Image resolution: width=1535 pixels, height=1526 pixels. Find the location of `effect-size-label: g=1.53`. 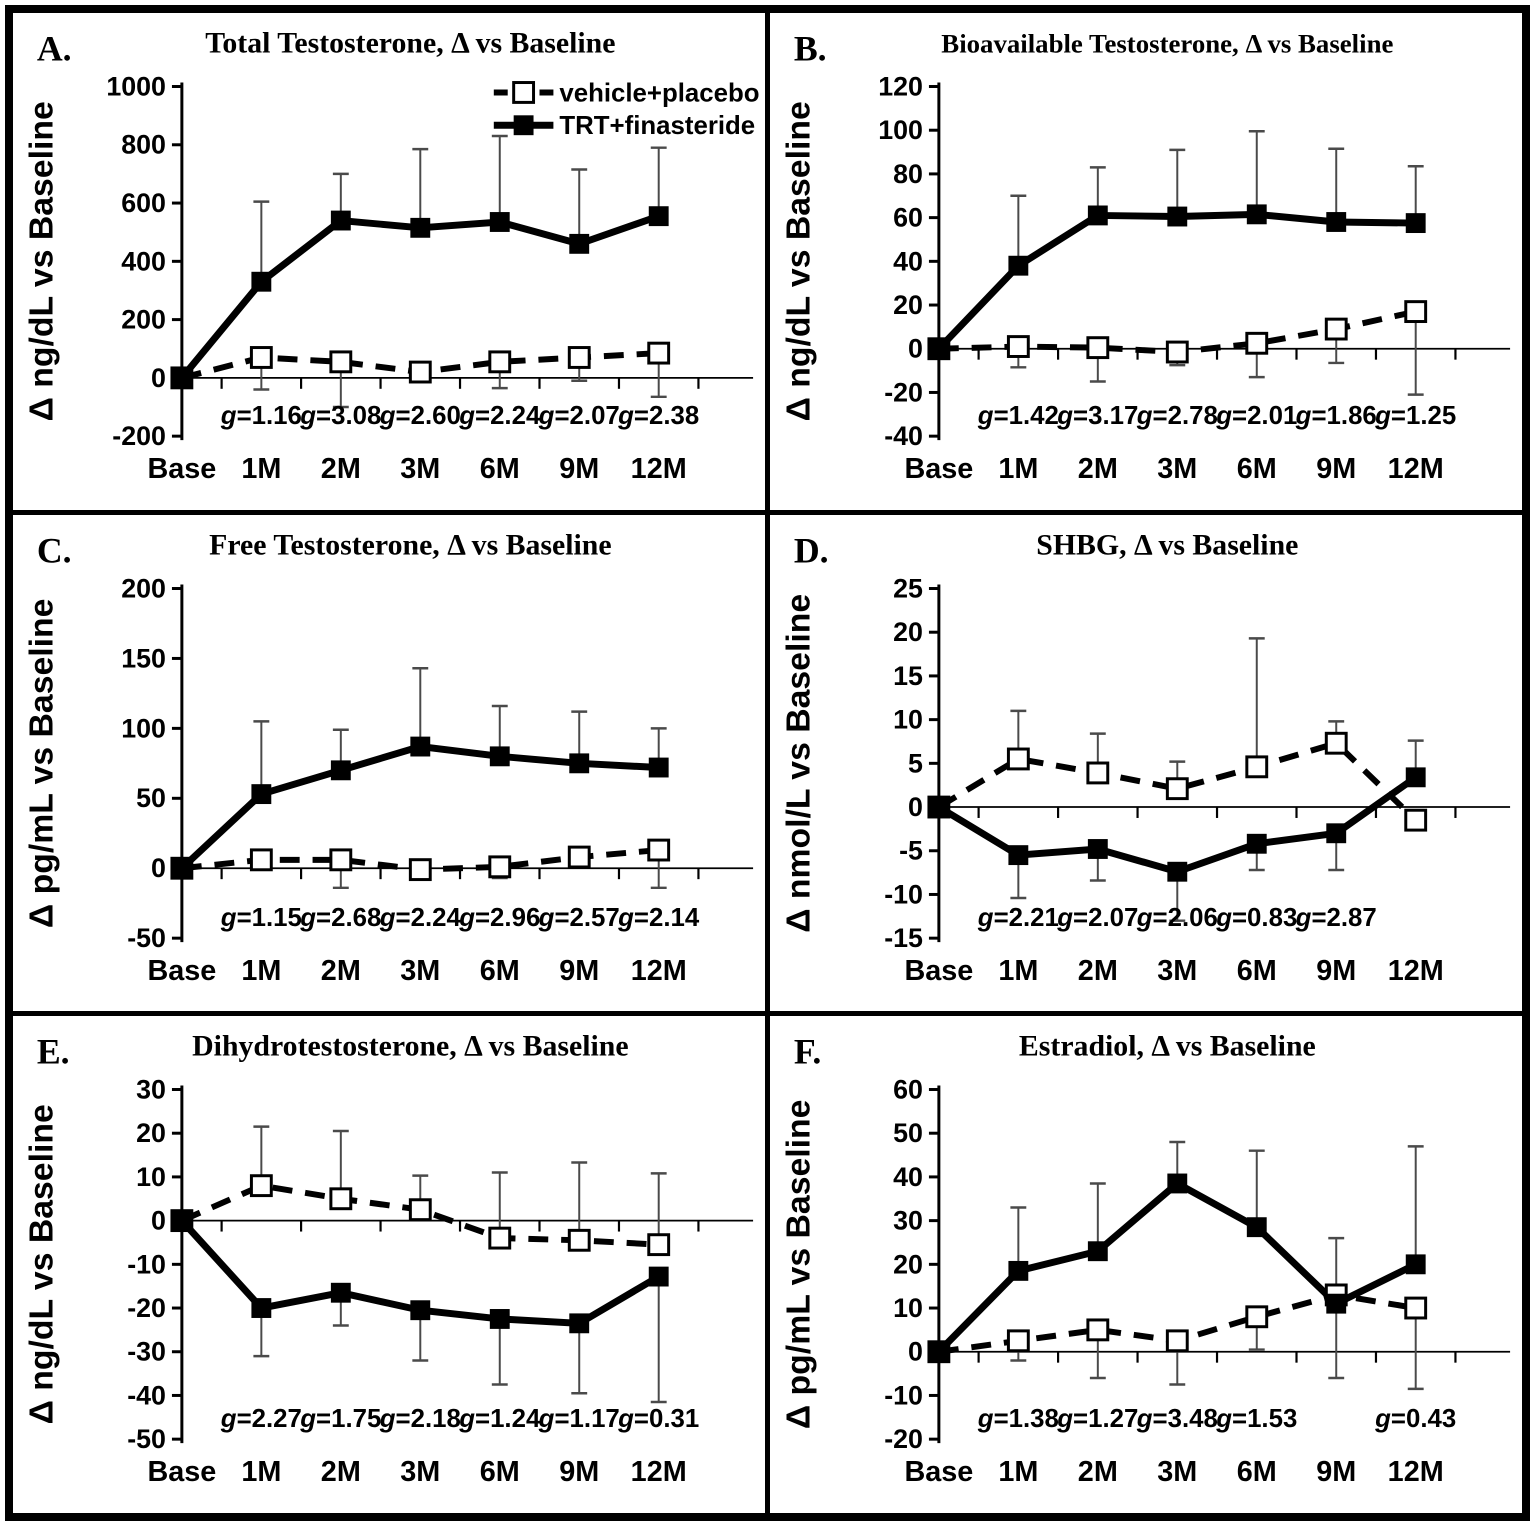

effect-size-label: g=1.53 is located at coordinates (1256, 1420).